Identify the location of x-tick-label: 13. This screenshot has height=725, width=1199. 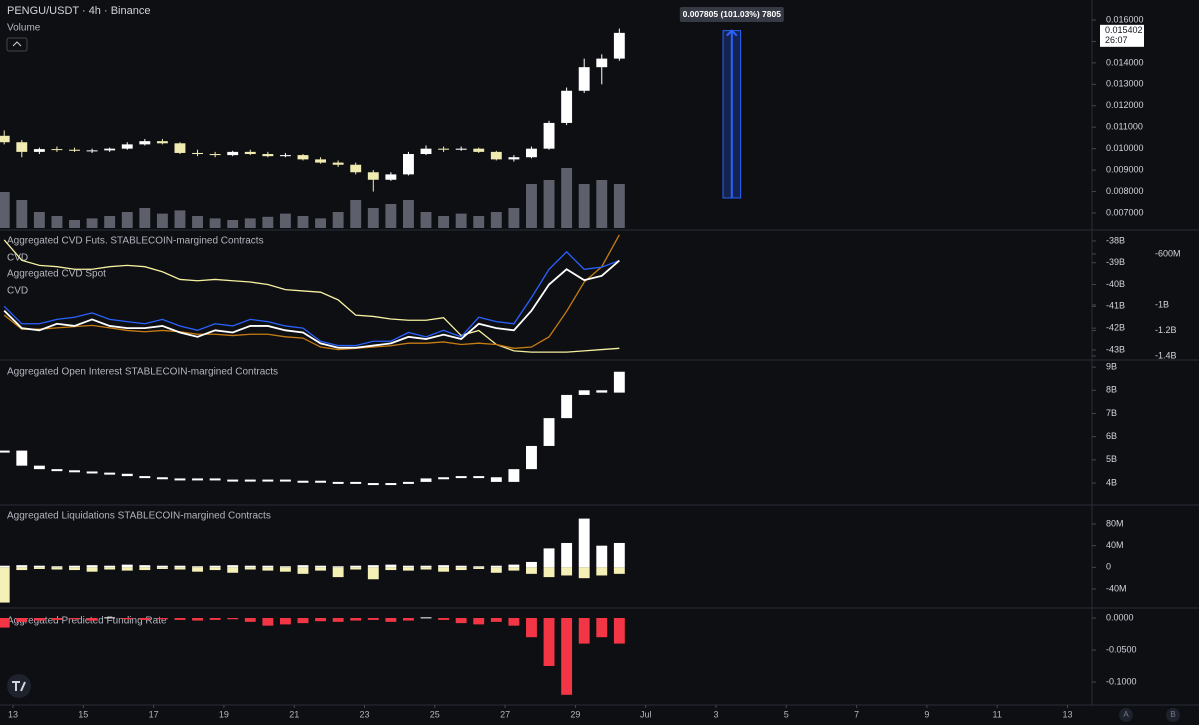
(1067, 714).